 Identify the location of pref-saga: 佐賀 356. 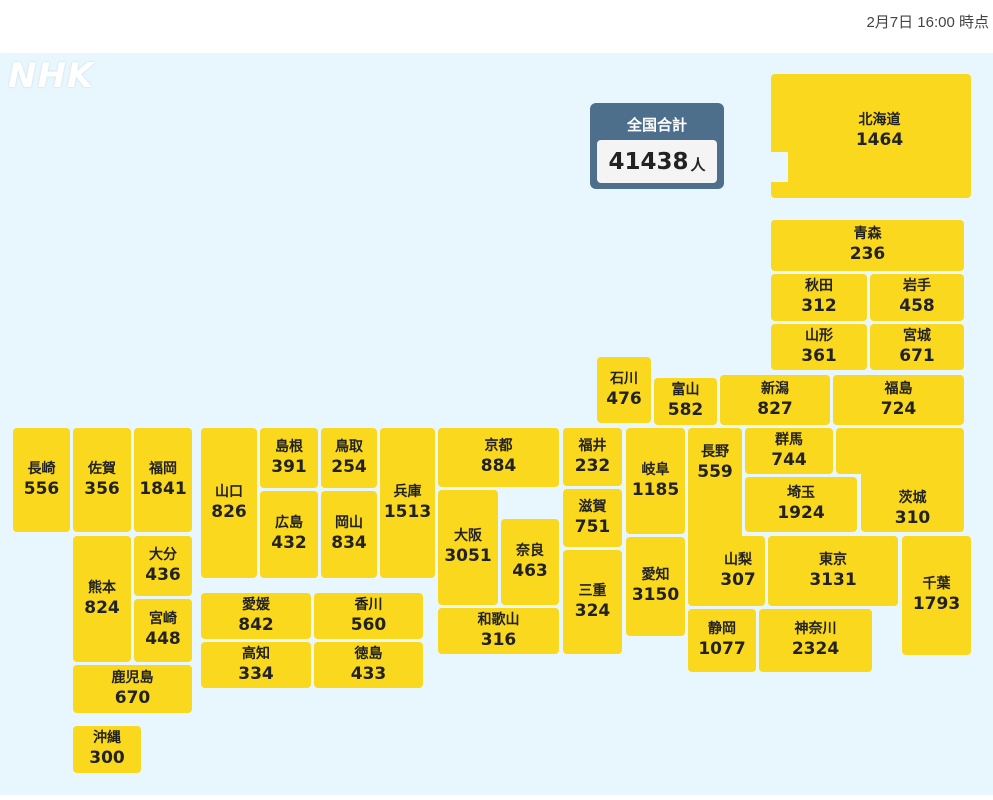
(102, 480).